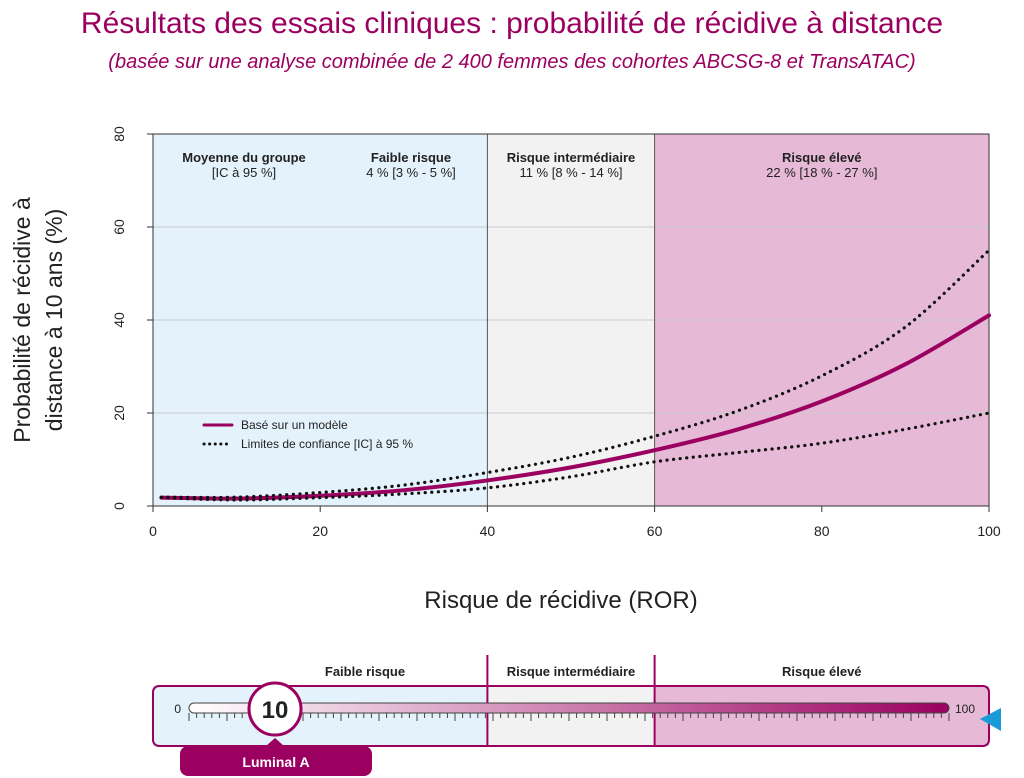  Describe the element at coordinates (177, 709) in the screenshot. I see `scale-min-label: 0` at that location.